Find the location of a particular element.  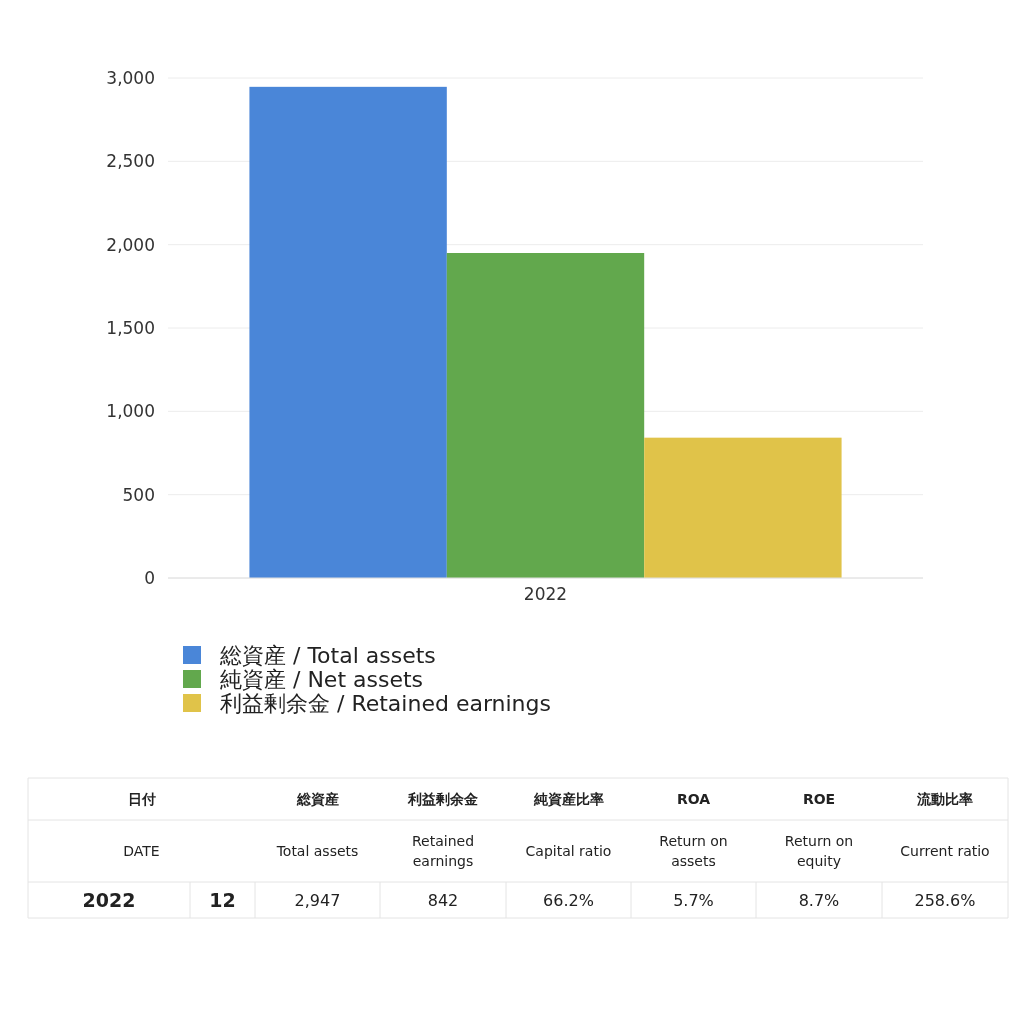

text: 5.7% is located at coordinates (693, 900).